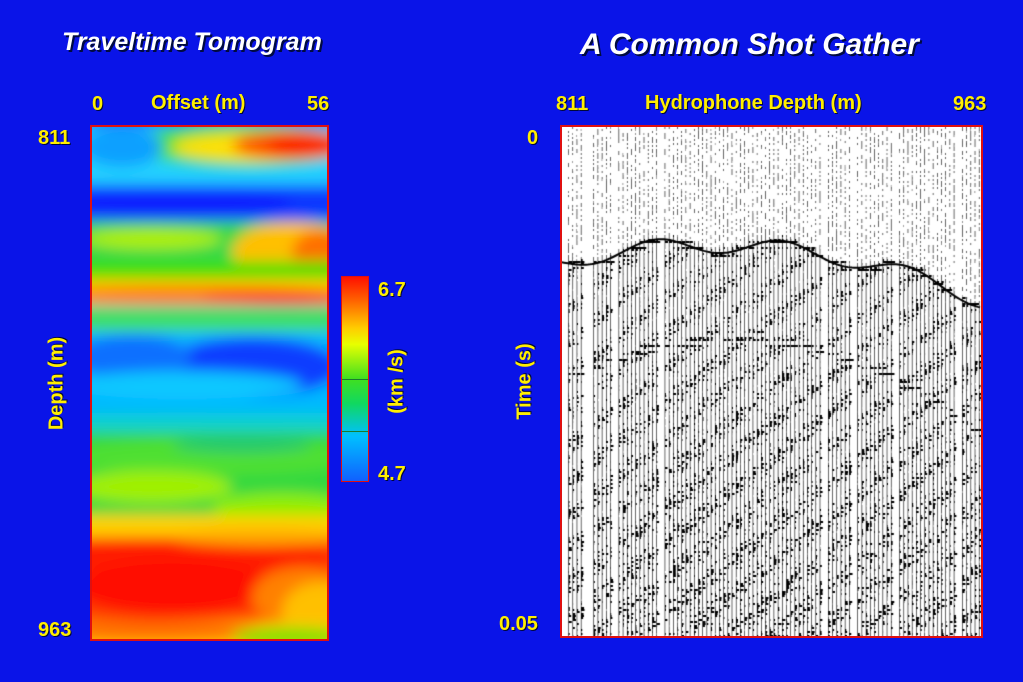 The height and width of the screenshot is (682, 1023). I want to click on velocity-colorbar, so click(355, 379).